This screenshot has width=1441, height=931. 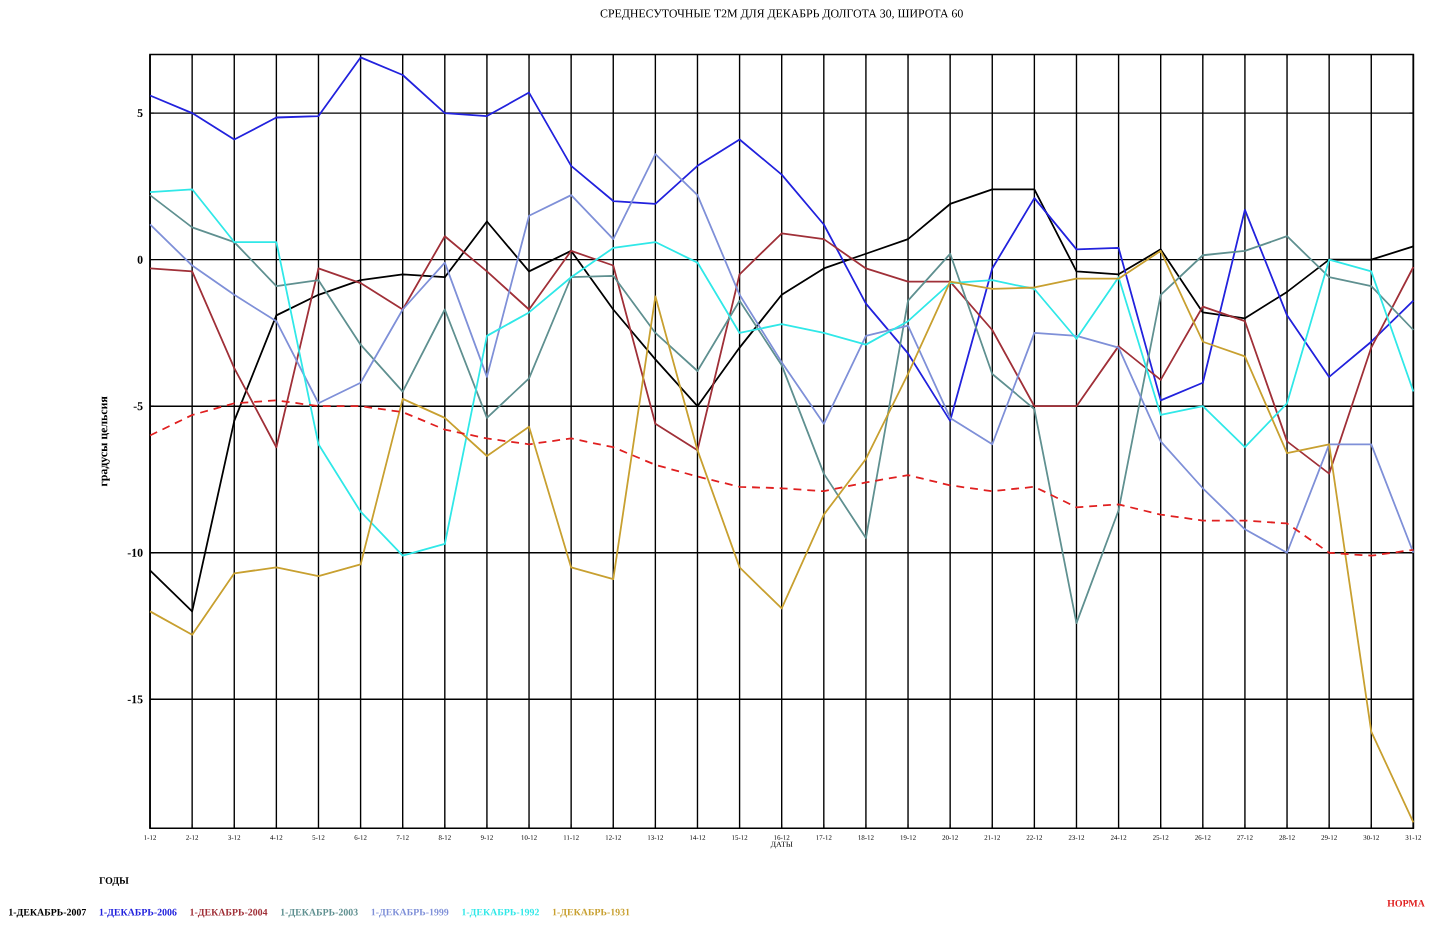 What do you see at coordinates (500, 913) in the screenshot?
I see `text: 1-ДЕКАБРЬ-1992` at bounding box center [500, 913].